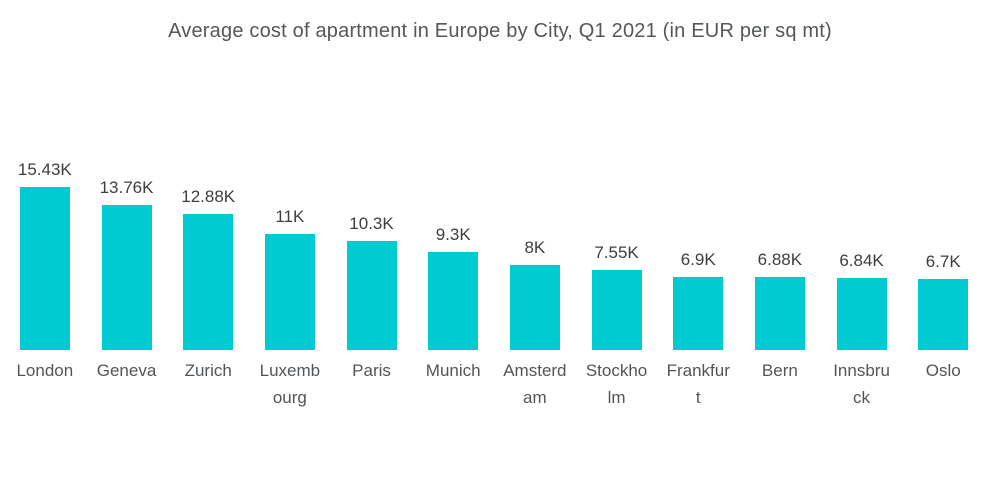  Describe the element at coordinates (208, 196) in the screenshot. I see `bar-value-label: 12.88K` at that location.